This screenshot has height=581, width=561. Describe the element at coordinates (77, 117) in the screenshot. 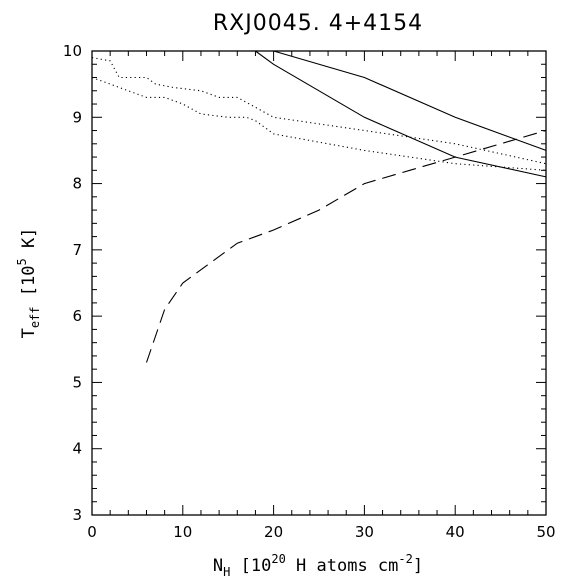

I see `y-tick-label: 9` at that location.